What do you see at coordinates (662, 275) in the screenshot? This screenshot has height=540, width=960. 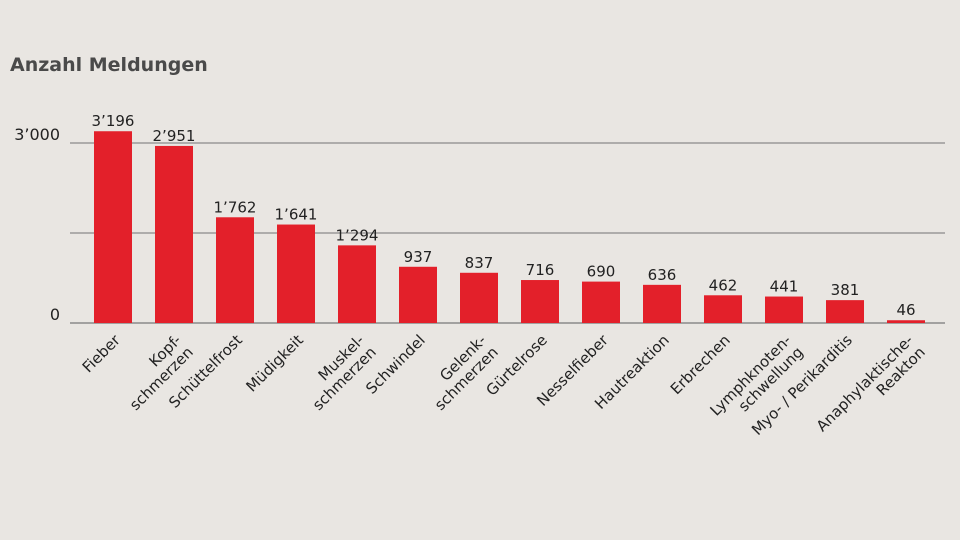 I see `data-label: 636` at bounding box center [662, 275].